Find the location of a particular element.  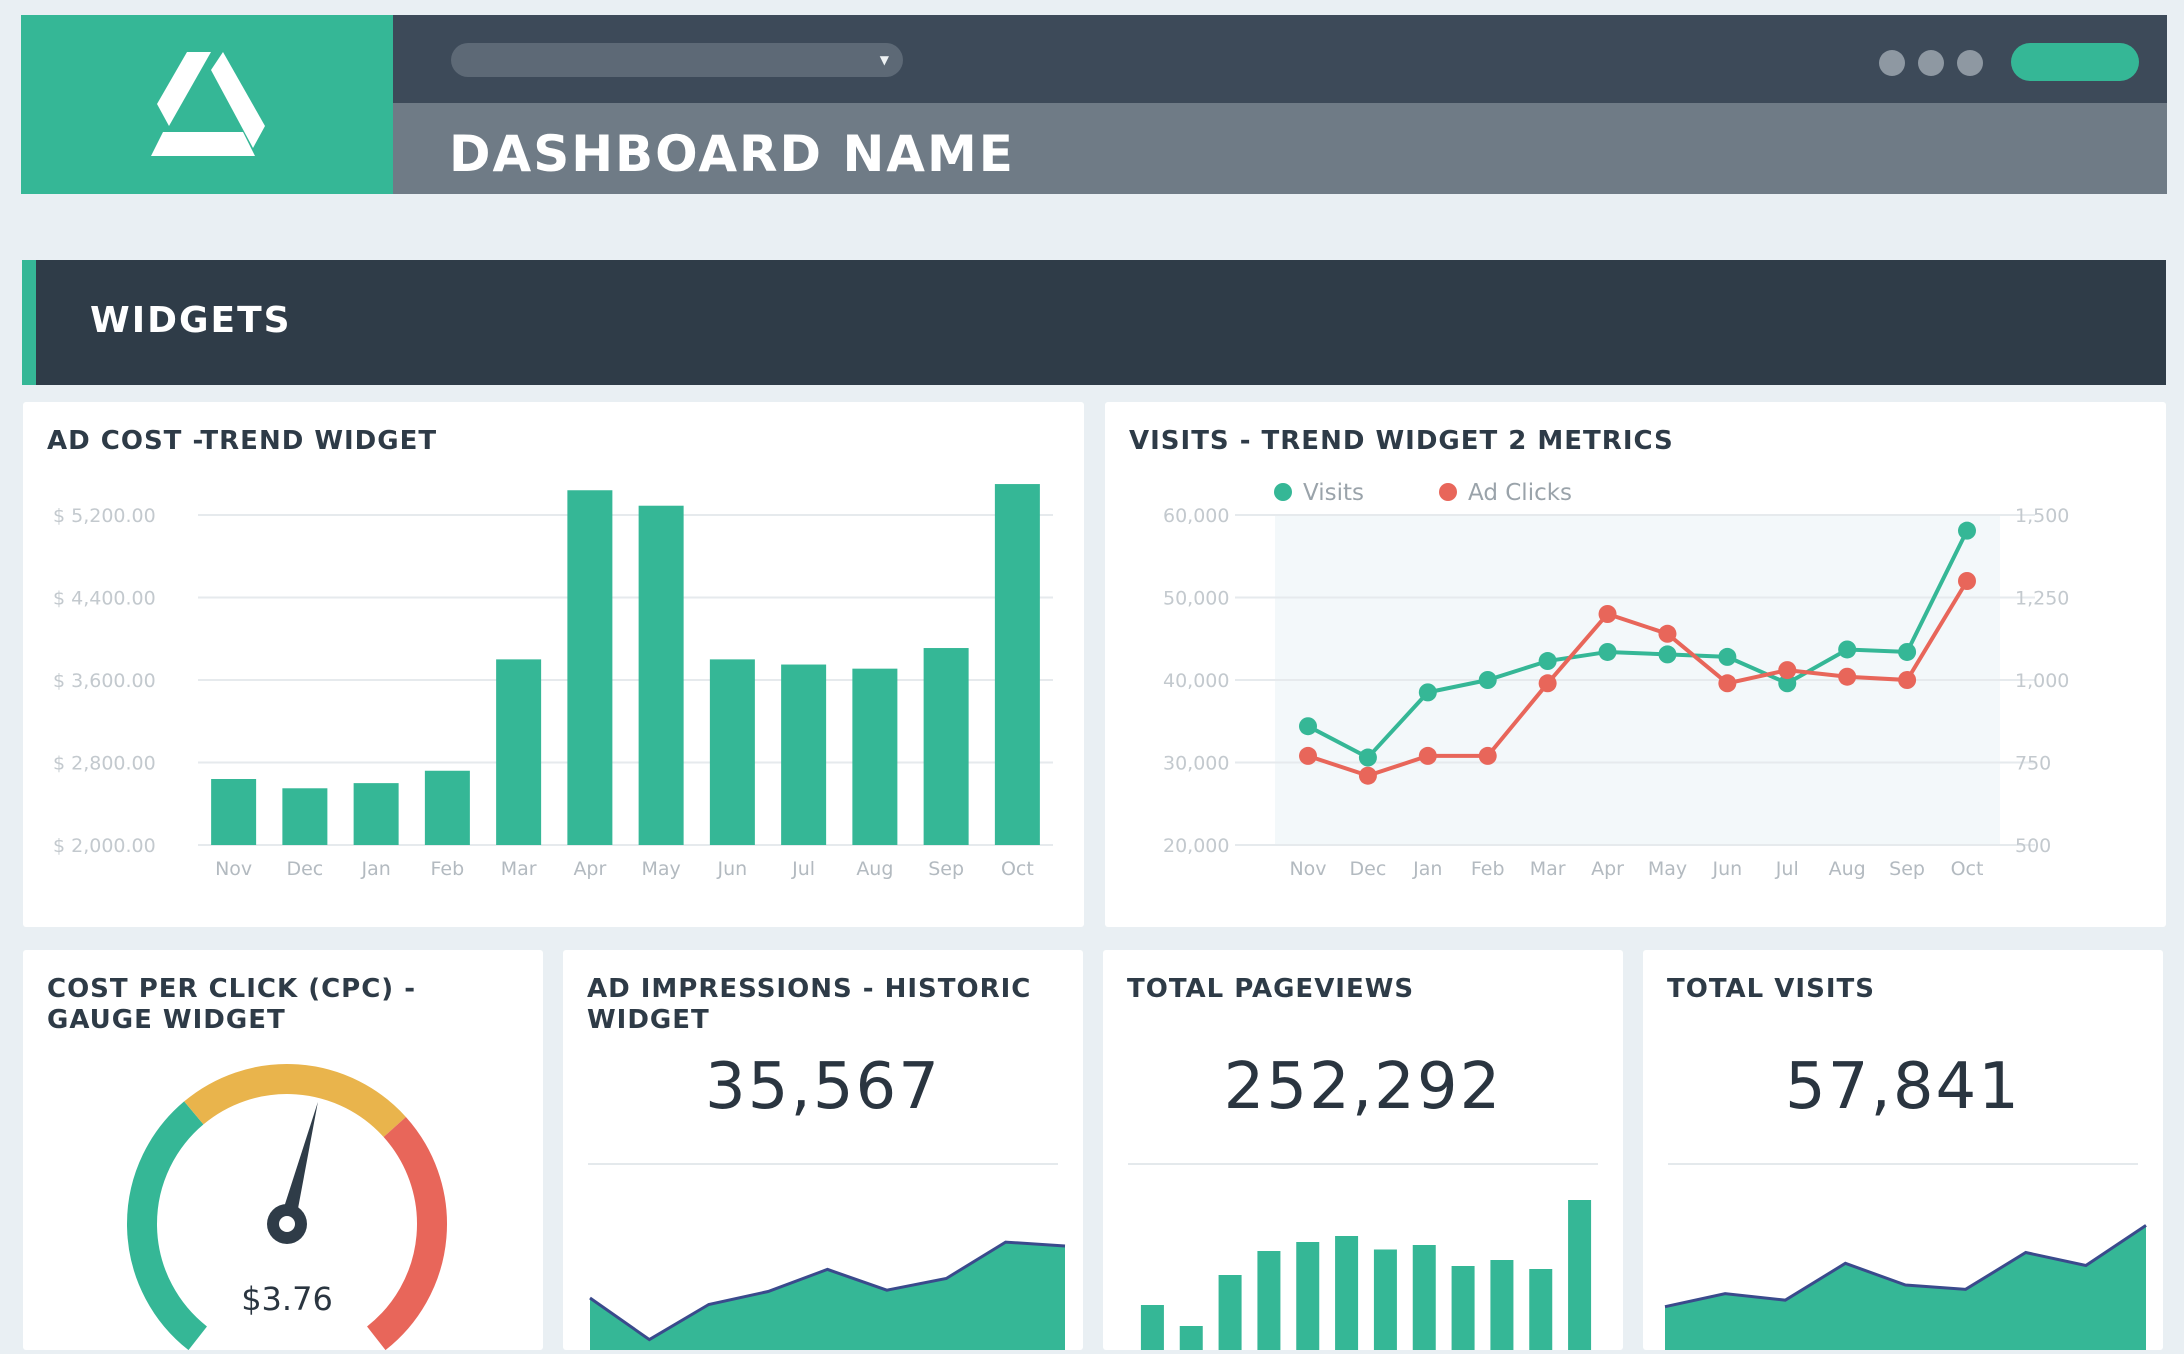

pageviews-bars is located at coordinates (1366, 1275).